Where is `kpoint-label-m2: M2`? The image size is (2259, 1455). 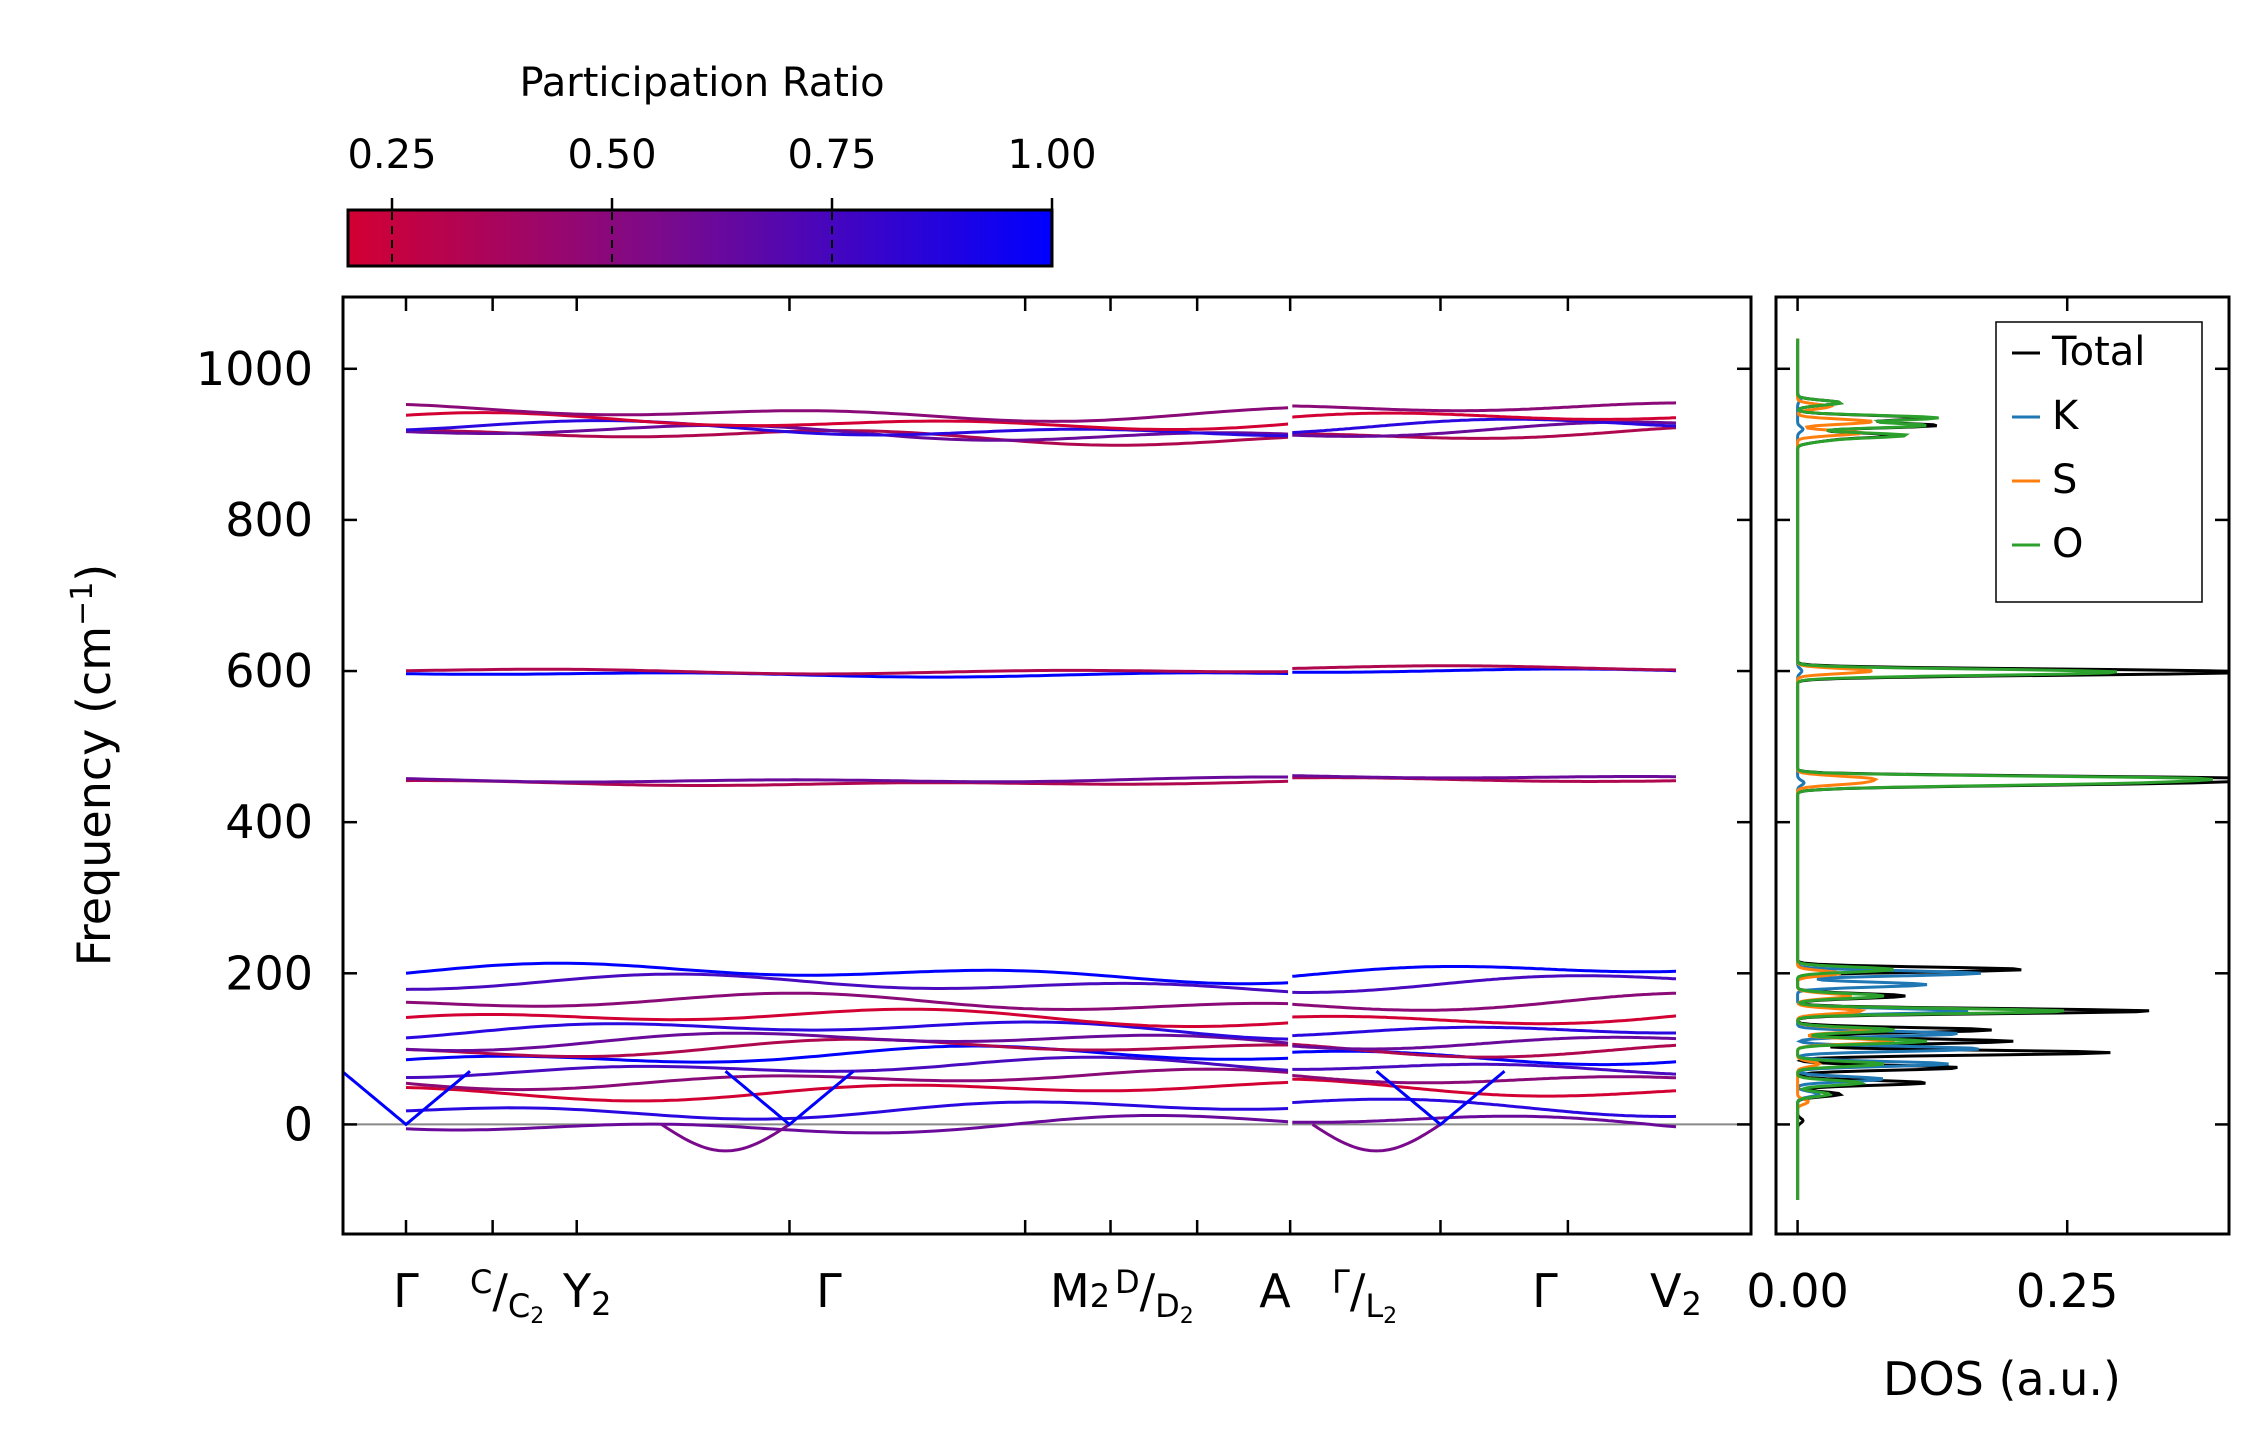 kpoint-label-m2: M2 is located at coordinates (1080, 1291).